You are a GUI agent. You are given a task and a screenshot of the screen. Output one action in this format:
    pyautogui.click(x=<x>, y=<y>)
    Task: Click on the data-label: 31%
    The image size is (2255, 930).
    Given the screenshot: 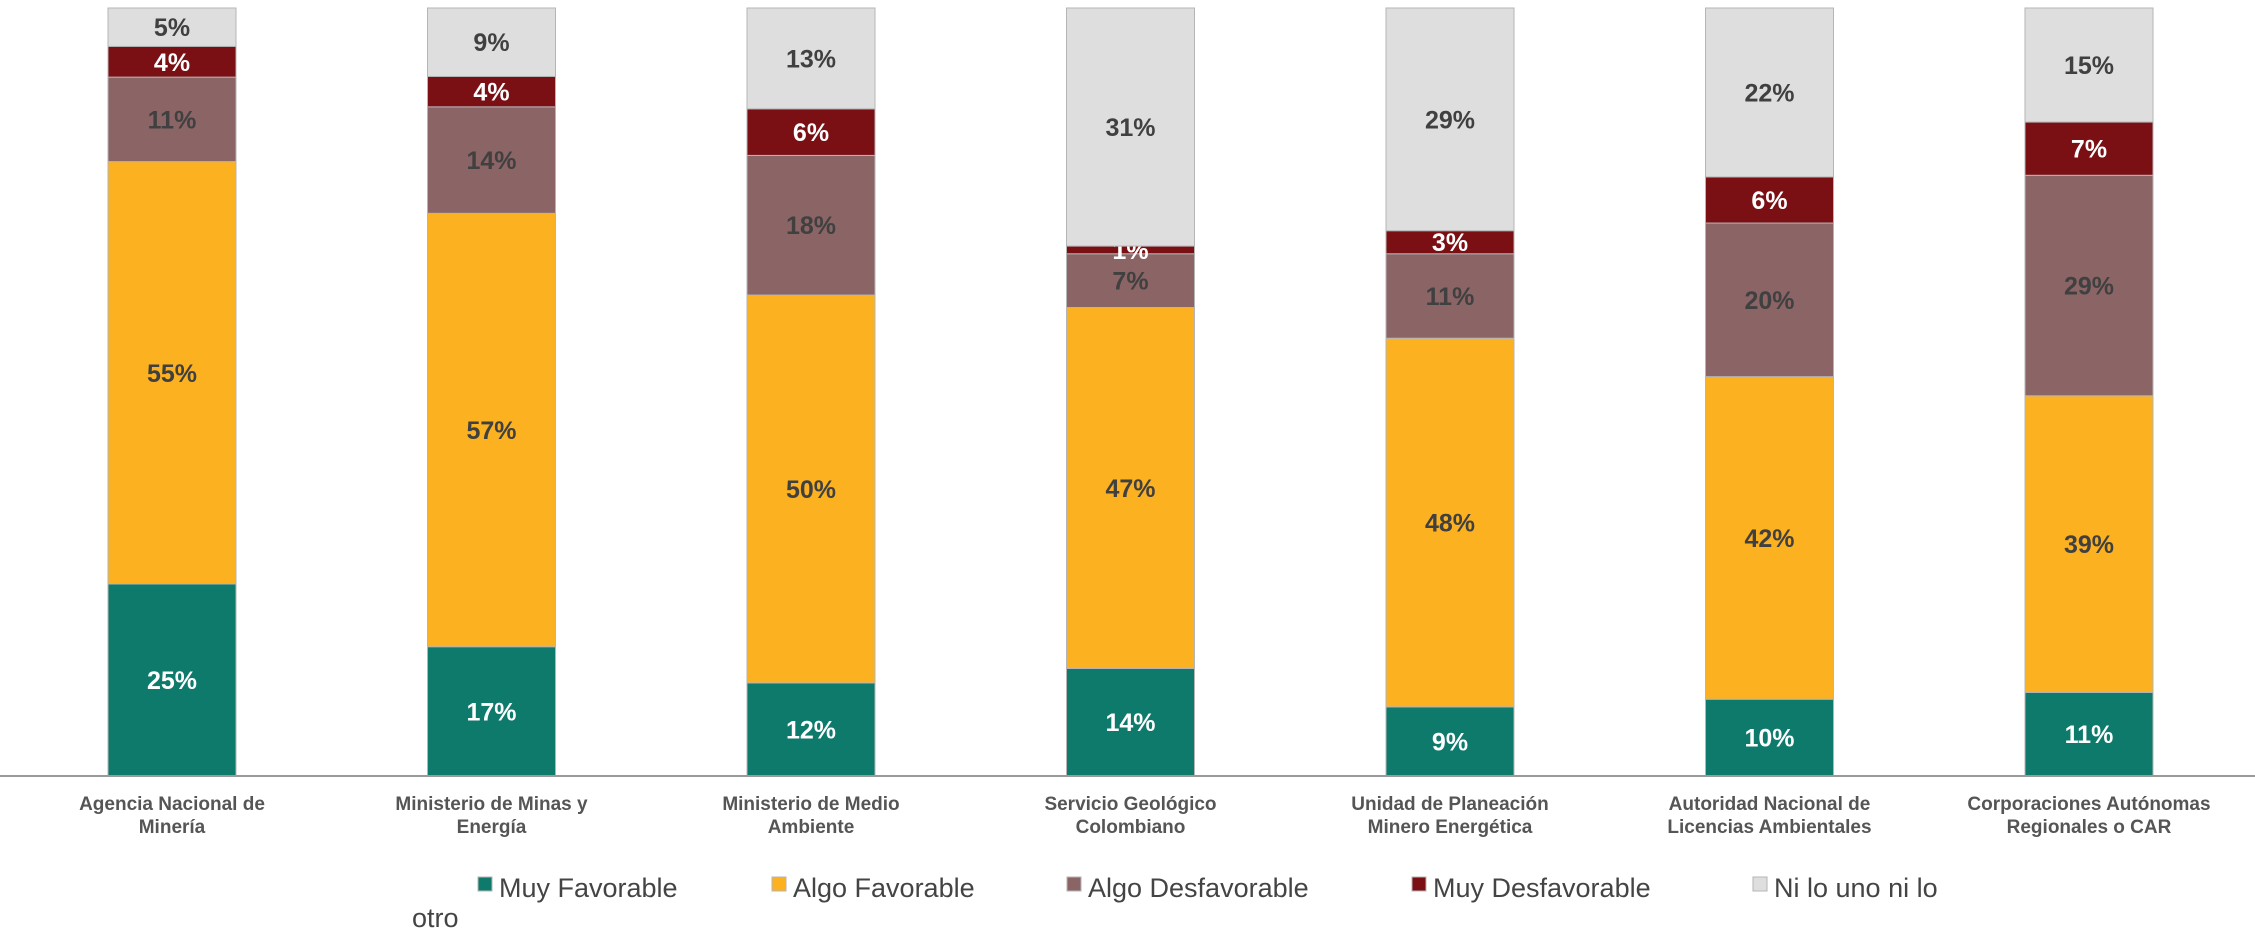 What is the action you would take?
    pyautogui.click(x=1130, y=128)
    